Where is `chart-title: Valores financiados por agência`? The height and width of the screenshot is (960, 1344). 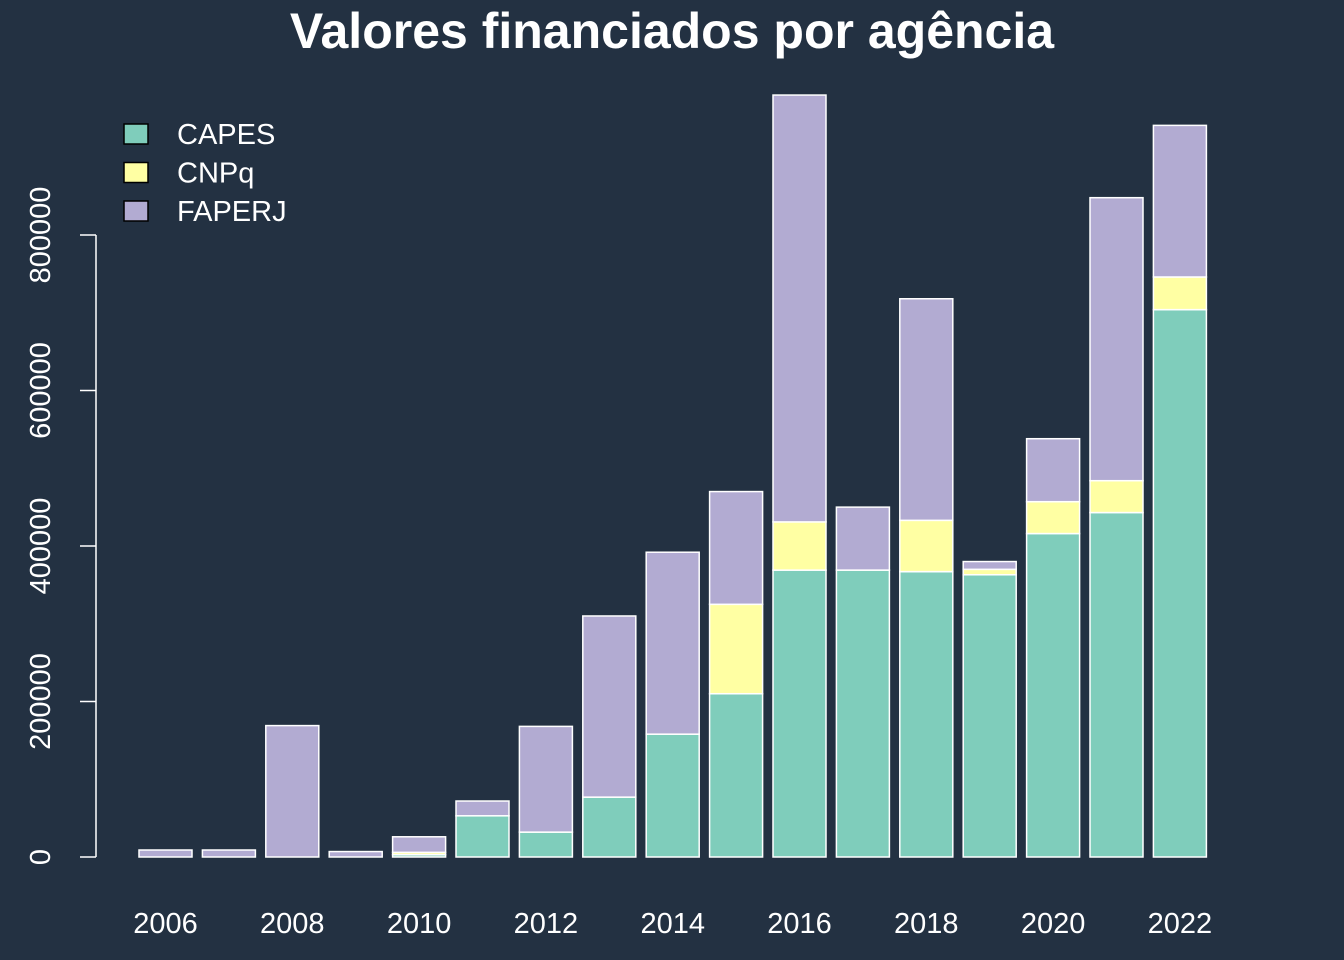 chart-title: Valores financiados por agência is located at coordinates (672, 31).